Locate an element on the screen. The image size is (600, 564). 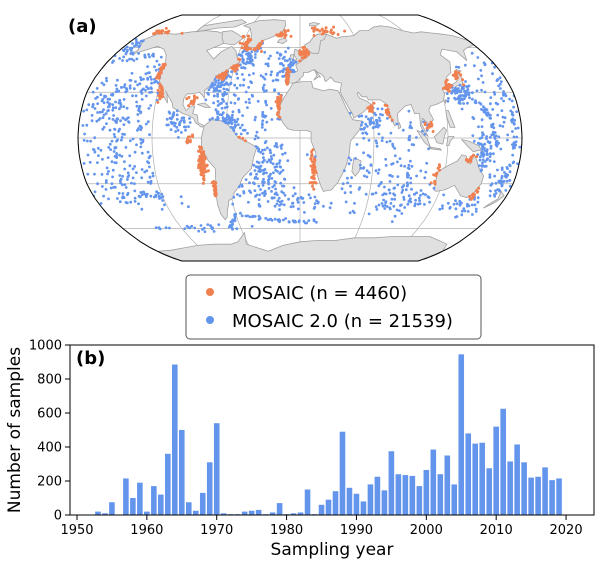
bar-2011 is located at coordinates (503, 461).